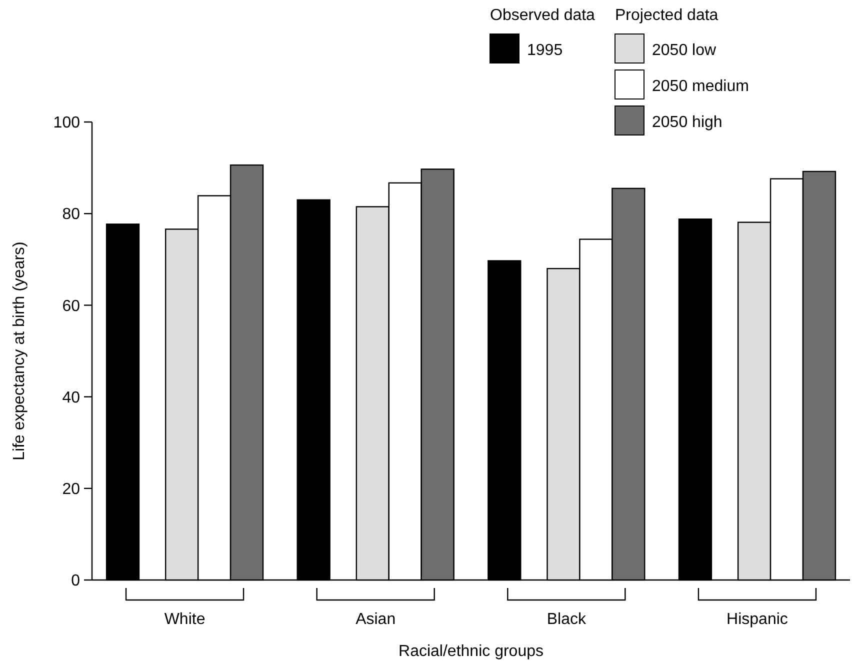 The image size is (862, 670). What do you see at coordinates (566, 619) in the screenshot?
I see `x-tick-label: Black` at bounding box center [566, 619].